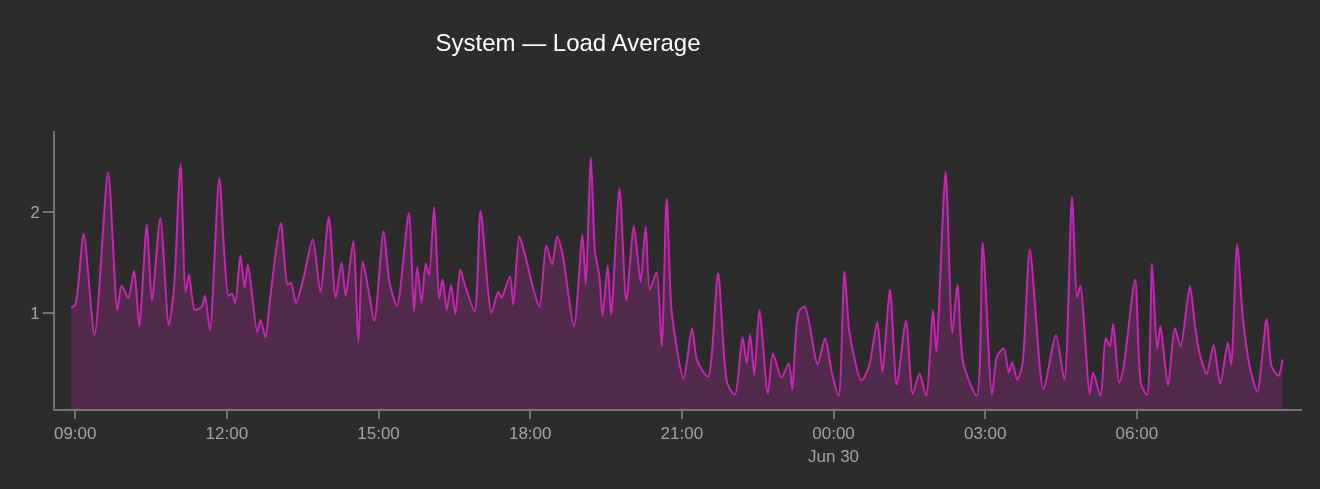 Image resolution: width=1320 pixels, height=489 pixels. I want to click on x-tick-label: 06:00, so click(1137, 434).